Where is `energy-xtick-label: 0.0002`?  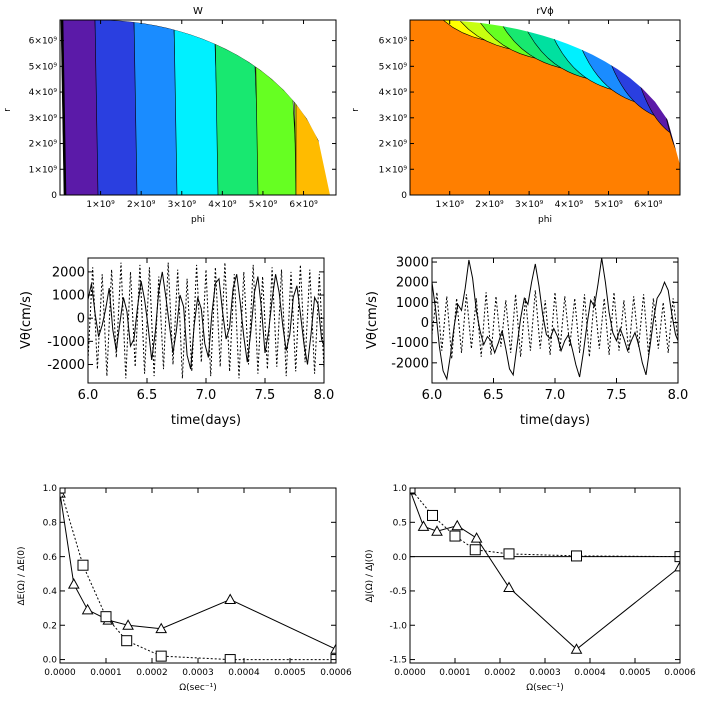 energy-xtick-label: 0.0002 is located at coordinates (152, 673).